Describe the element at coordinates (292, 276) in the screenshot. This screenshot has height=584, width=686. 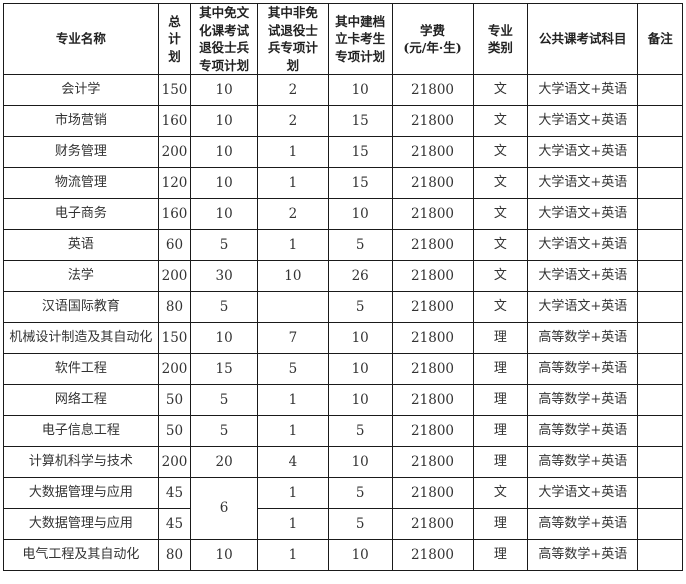
I see `cell-non_exempt: 10` at that location.